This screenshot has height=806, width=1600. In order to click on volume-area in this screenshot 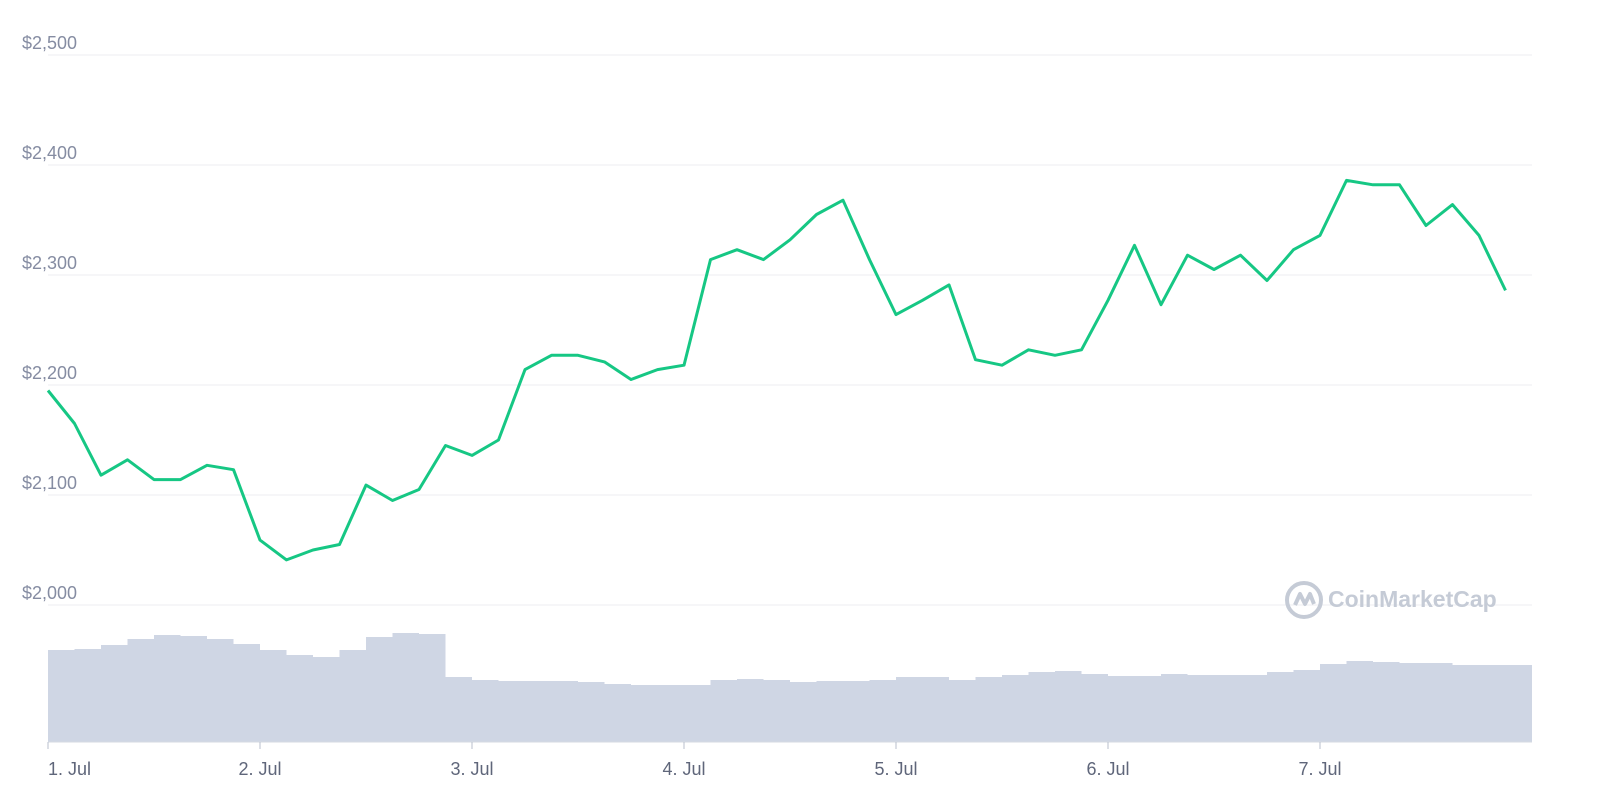, I will do `click(790, 687)`.